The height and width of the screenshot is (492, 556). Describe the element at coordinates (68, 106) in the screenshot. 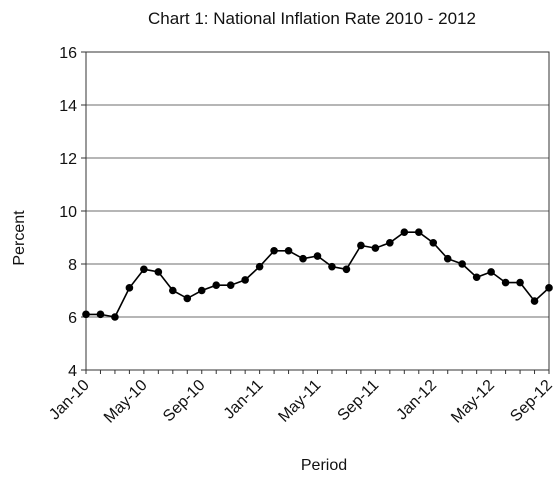

I see `y-tick-label: 14` at that location.